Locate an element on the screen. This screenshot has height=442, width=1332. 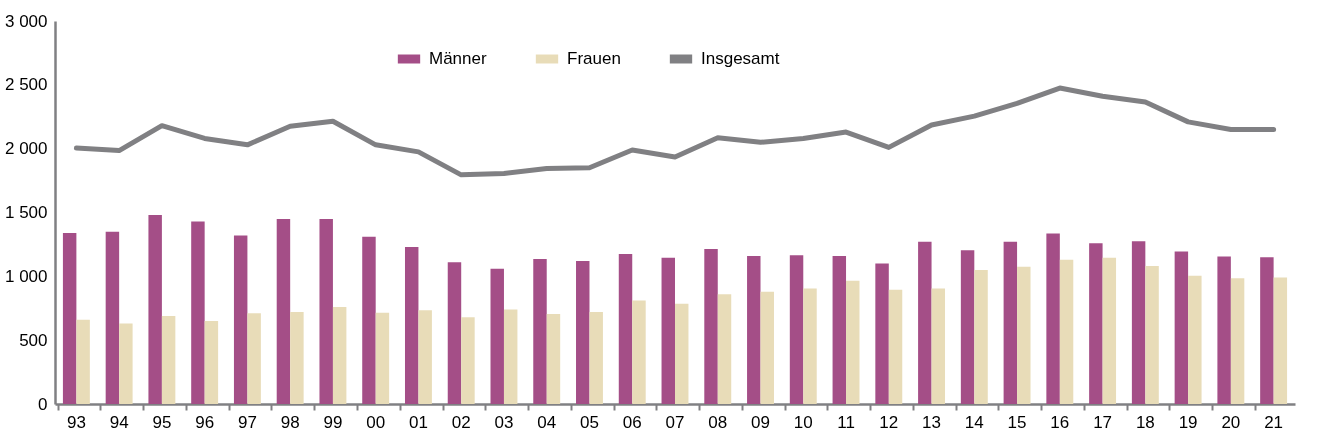
x-tick-label: 13 is located at coordinates (932, 422).